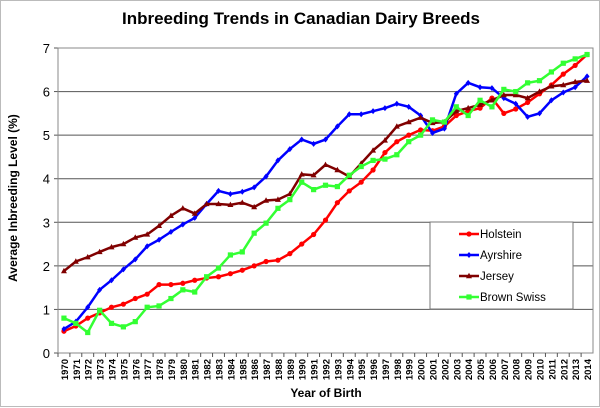 The width and height of the screenshot is (600, 408). What do you see at coordinates (505, 369) in the screenshot?
I see `x-tick-label: 2007` at bounding box center [505, 369].